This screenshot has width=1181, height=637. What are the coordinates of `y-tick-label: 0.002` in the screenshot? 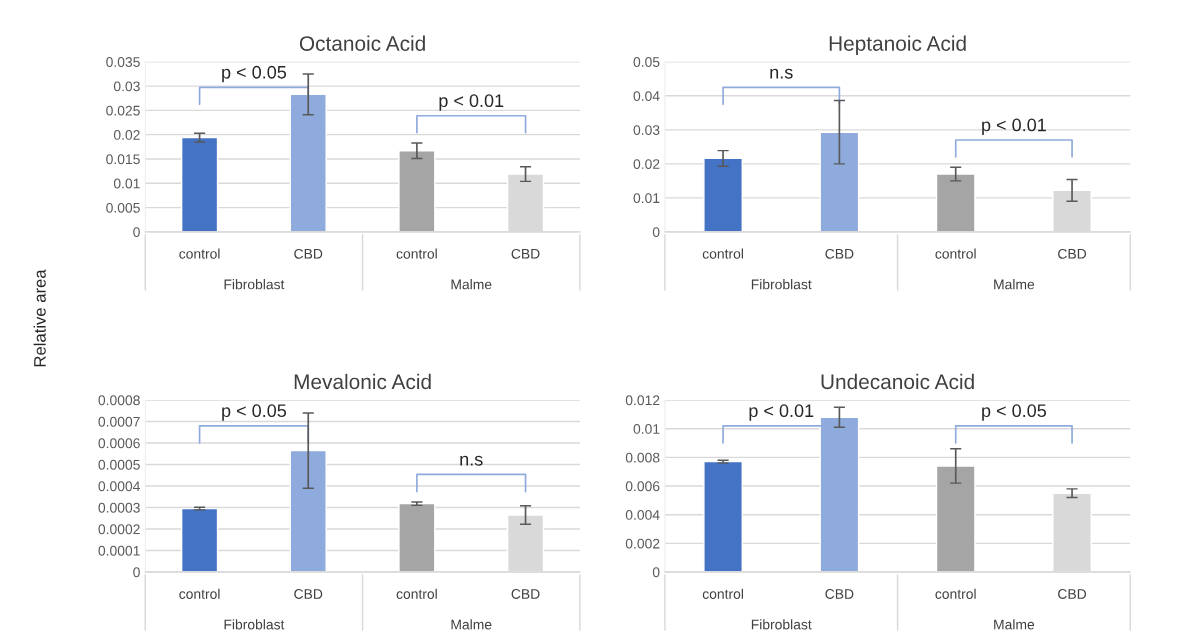 It's located at (642, 543).